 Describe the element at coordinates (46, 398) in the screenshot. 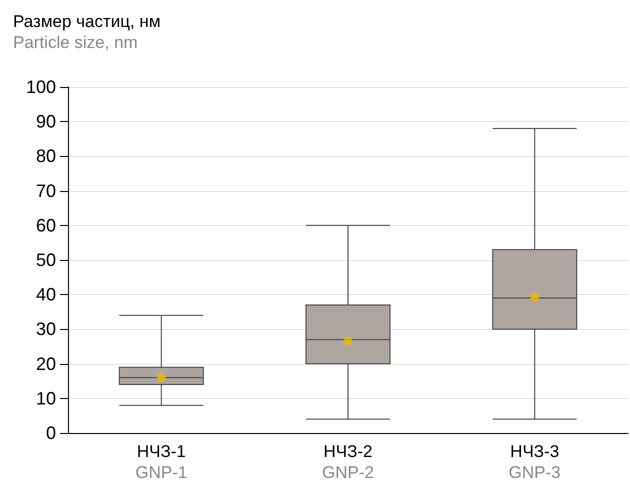

I see `y-tick-label: 10` at that location.